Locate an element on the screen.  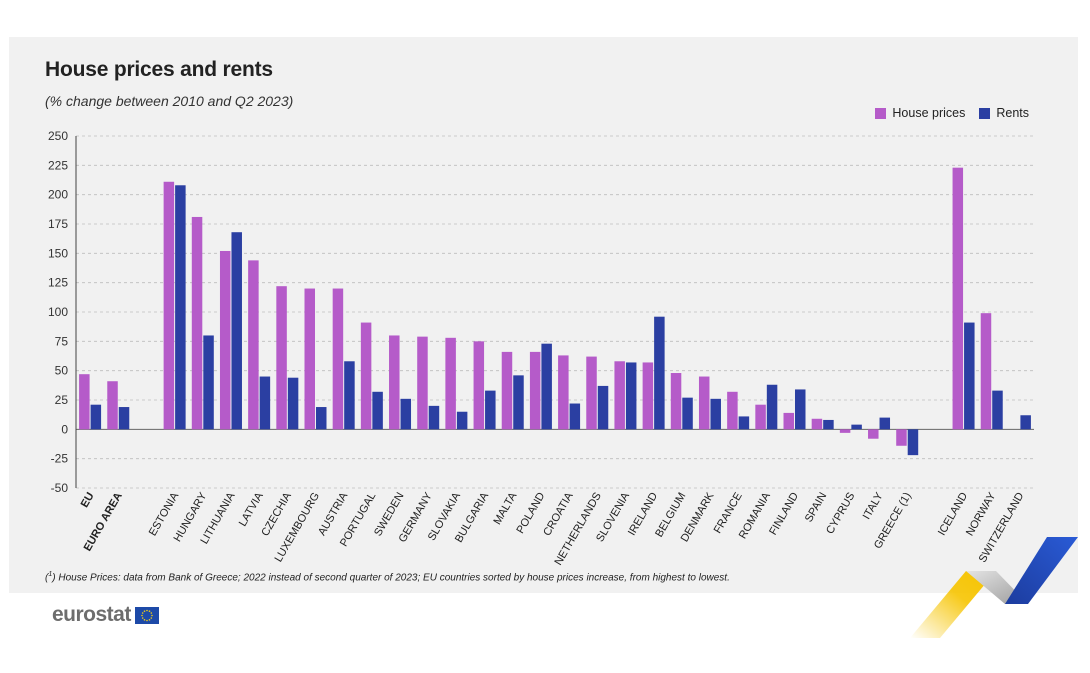
eu-flag-icon is located at coordinates (146, 615).